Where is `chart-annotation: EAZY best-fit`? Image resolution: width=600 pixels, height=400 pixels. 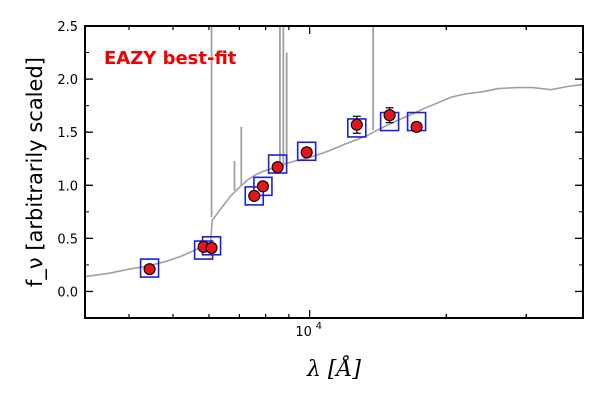
chart-annotation: EAZY best-fit is located at coordinates (170, 58).